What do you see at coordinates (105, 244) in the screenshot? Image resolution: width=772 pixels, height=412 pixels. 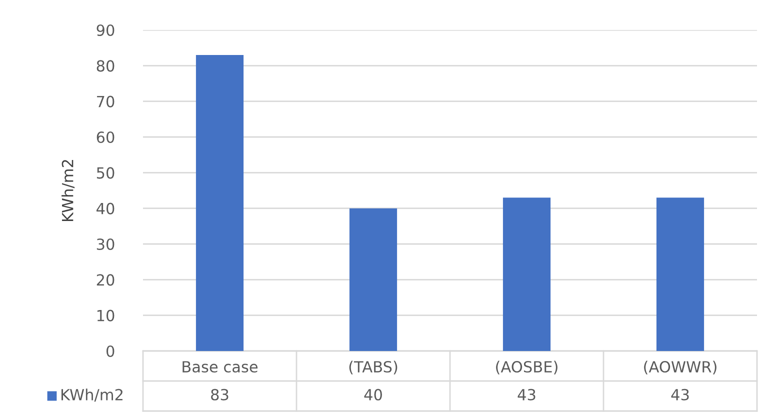 I see `y-tick-label: 30` at bounding box center [105, 244].